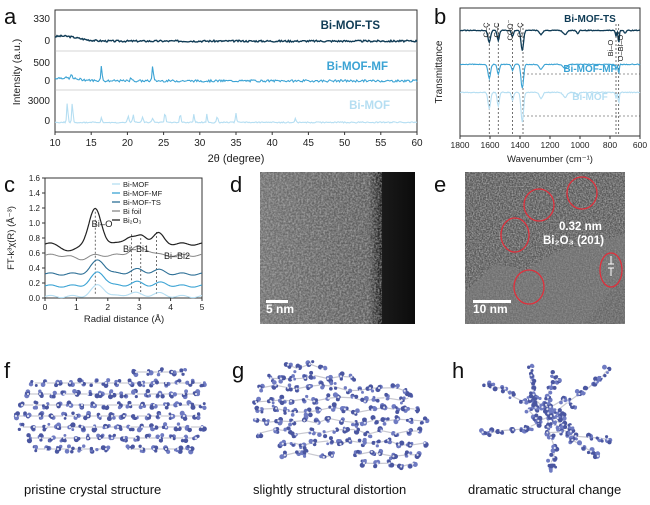  Describe the element at coordinates (545, 248) in the screenshot. I see `hrtem-texture` at that location.